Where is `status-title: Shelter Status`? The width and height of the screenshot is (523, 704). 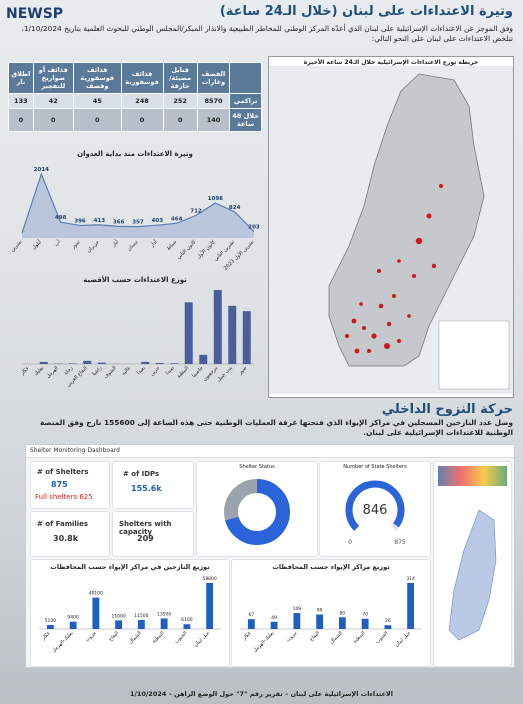
status-title: Shelter Status is located at coordinates (257, 467).